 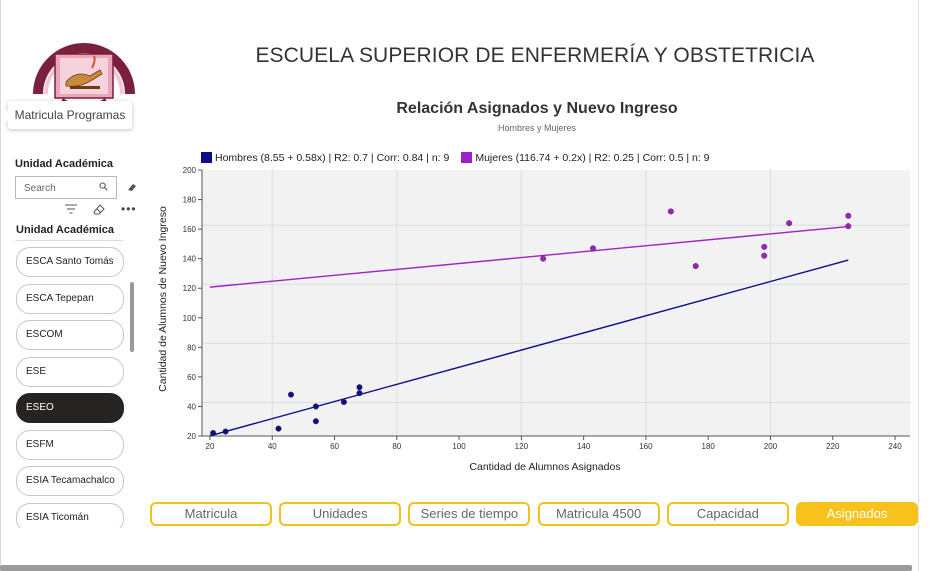 I want to click on frame-border-right, so click(x=918, y=285).